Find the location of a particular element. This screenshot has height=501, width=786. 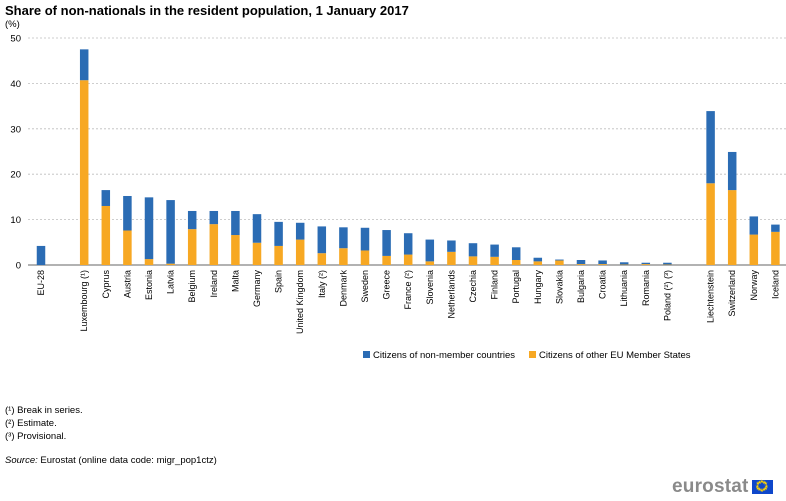

bar-eu-member-finland is located at coordinates (494, 260).